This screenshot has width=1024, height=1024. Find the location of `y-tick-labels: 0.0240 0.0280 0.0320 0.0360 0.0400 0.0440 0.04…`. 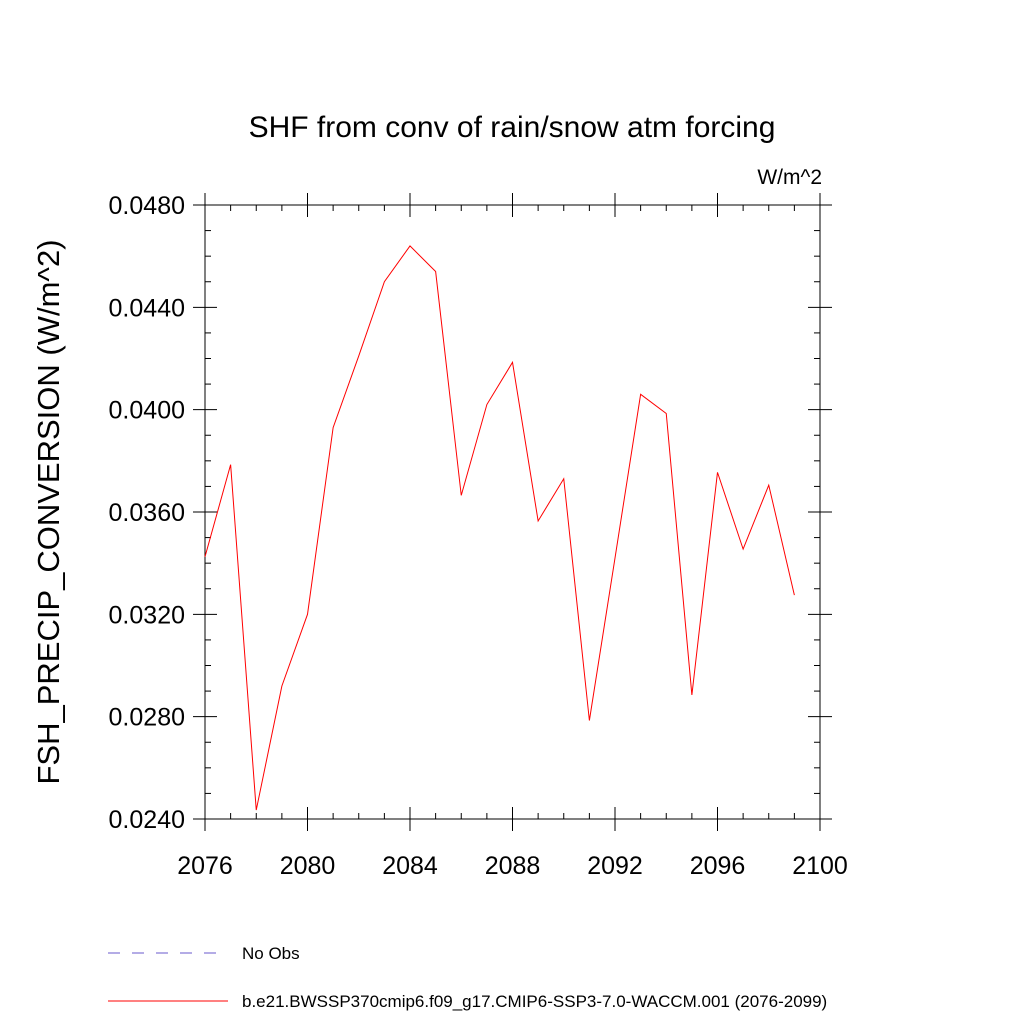

y-tick-labels: 0.0240 0.0280 0.0320 0.0360 0.0400 0.0440 0.04… is located at coordinates (147, 513).